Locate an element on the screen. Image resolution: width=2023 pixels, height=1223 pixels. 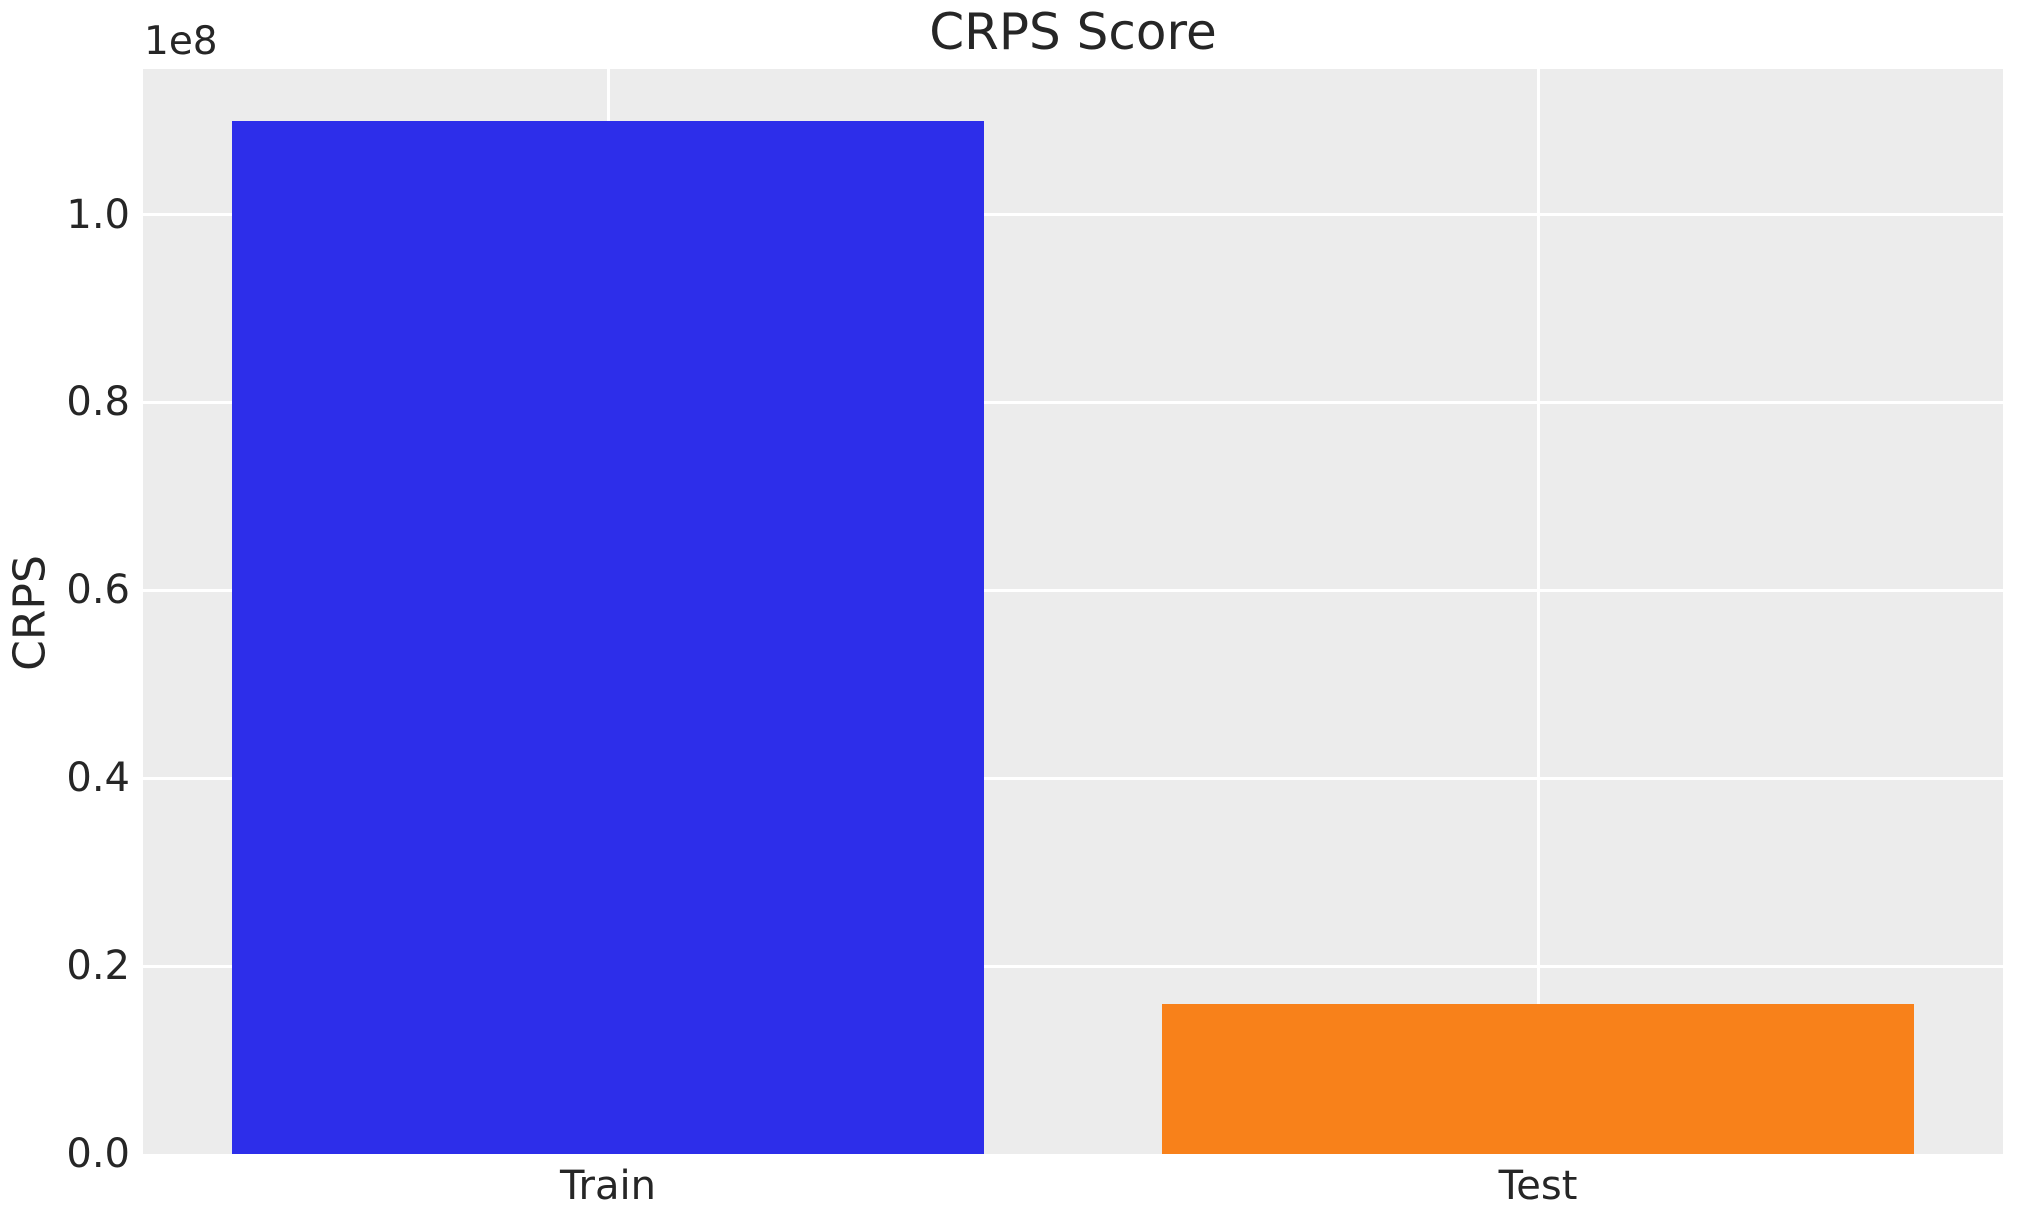
y-tick-label: 0.6 is located at coordinates (98, 590).